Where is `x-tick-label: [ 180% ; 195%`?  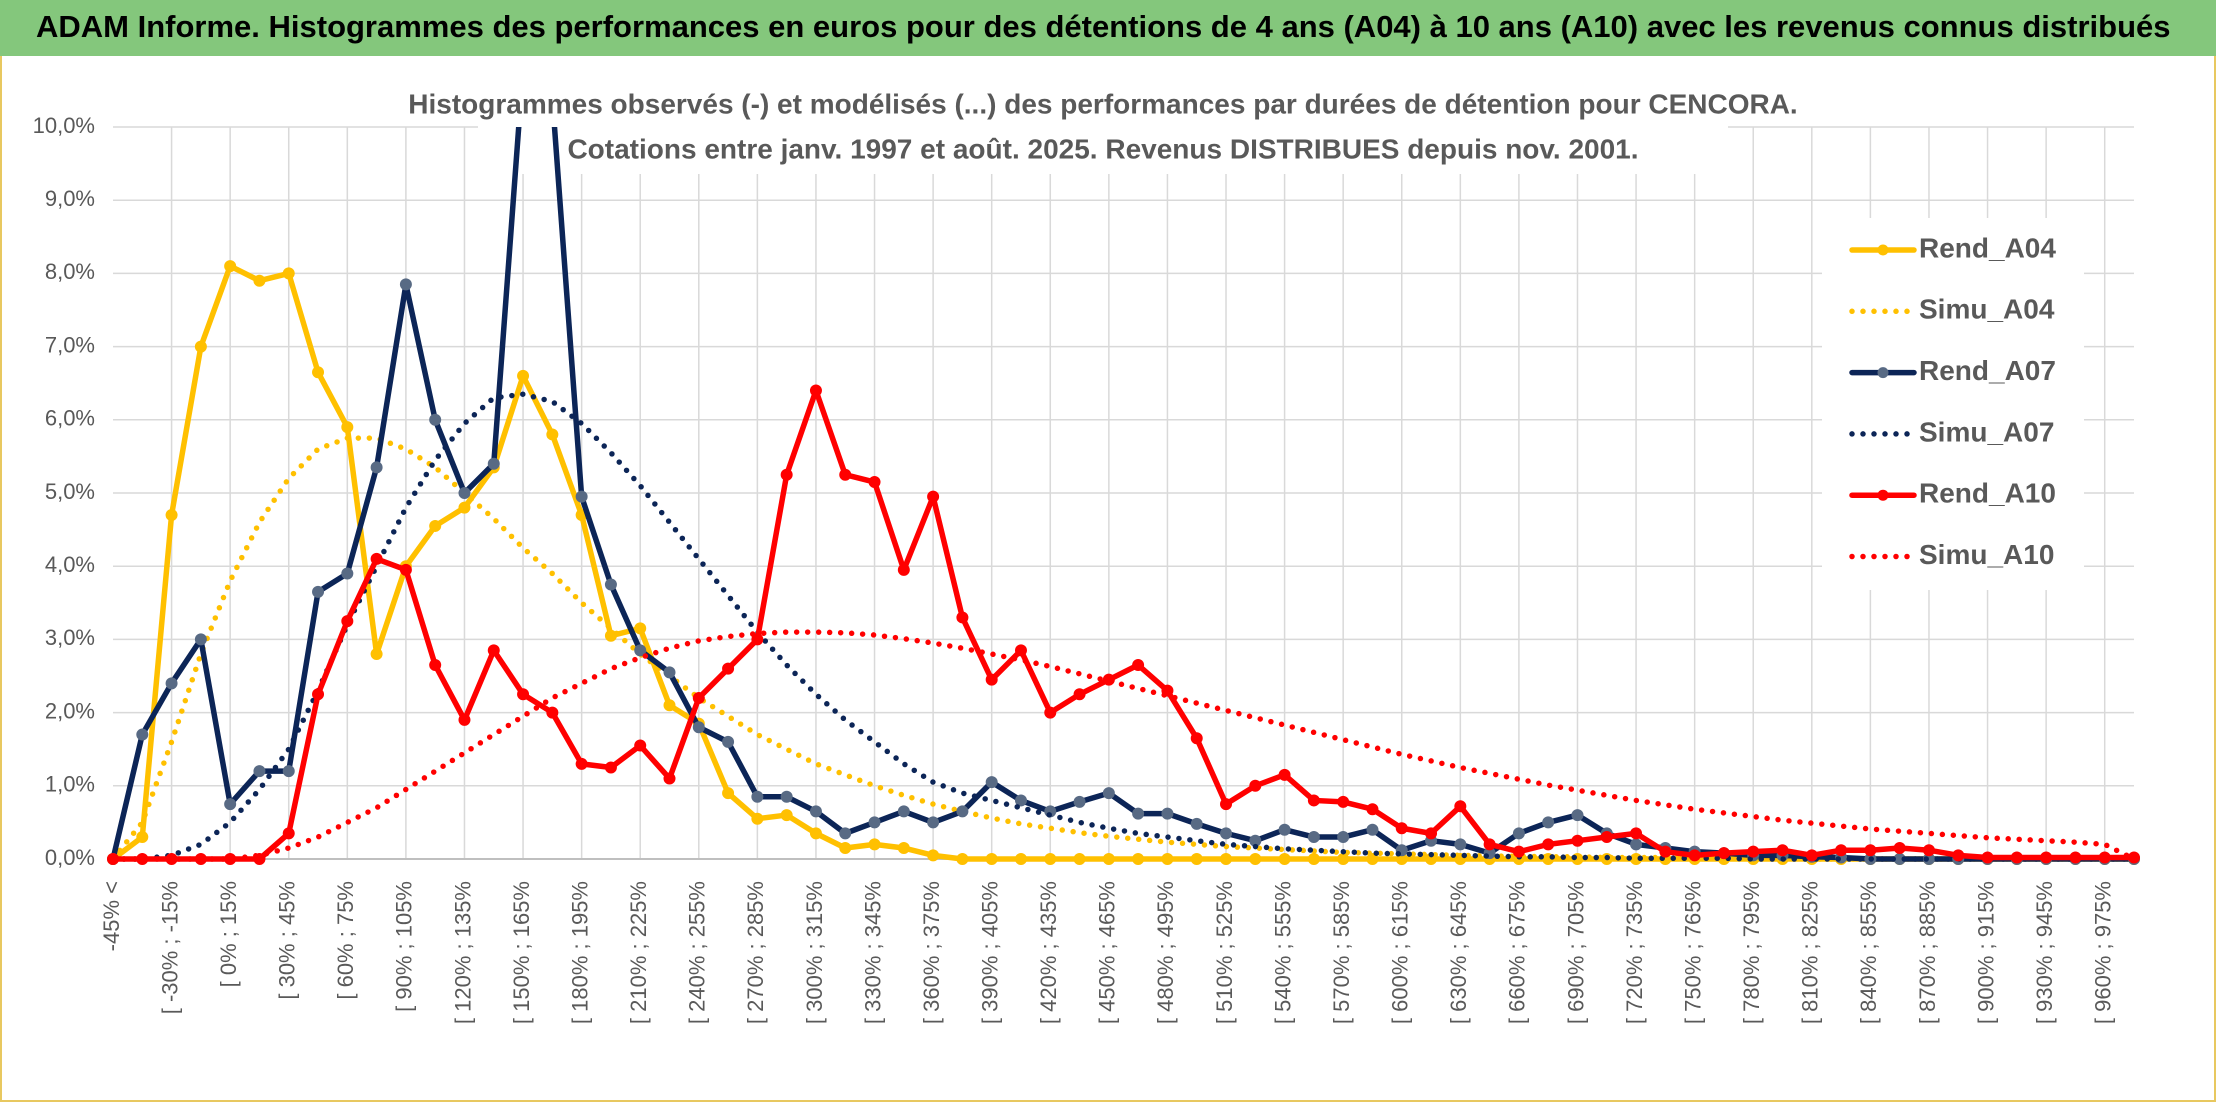
x-tick-label: [ 180% ; 195% is located at coordinates (579, 952).